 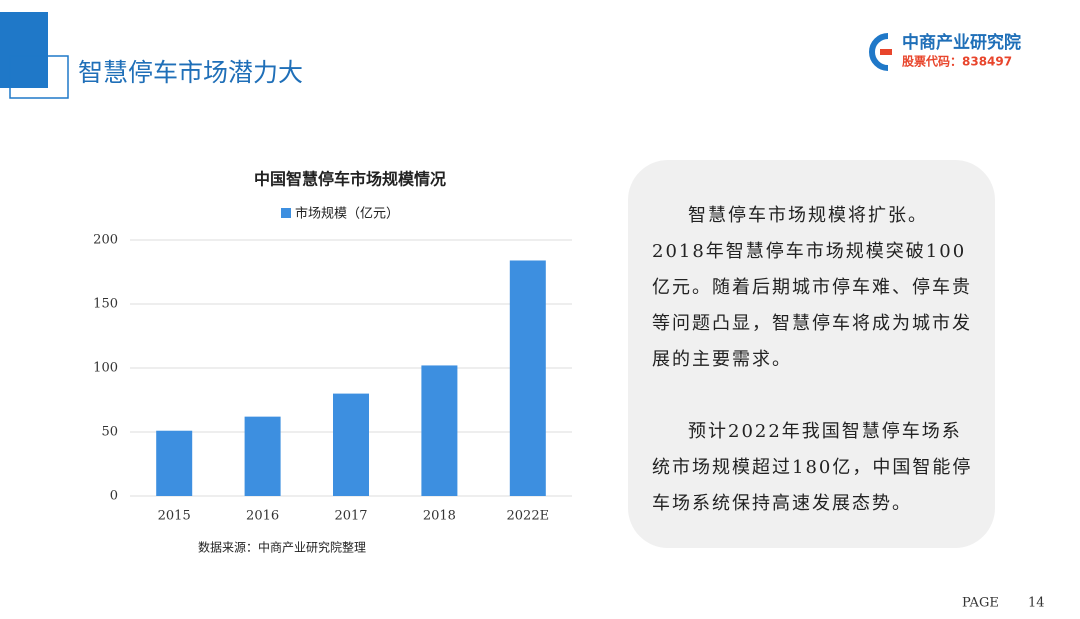 What do you see at coordinates (105, 368) in the screenshot?
I see `y-tick-label: 100` at bounding box center [105, 368].